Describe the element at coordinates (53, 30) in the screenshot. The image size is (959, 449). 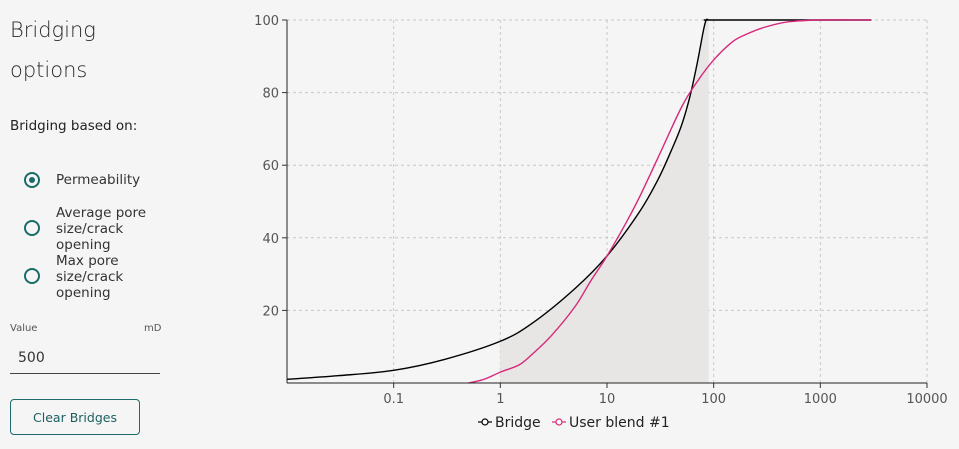
I see `panel-title-line1: Bridging` at that location.